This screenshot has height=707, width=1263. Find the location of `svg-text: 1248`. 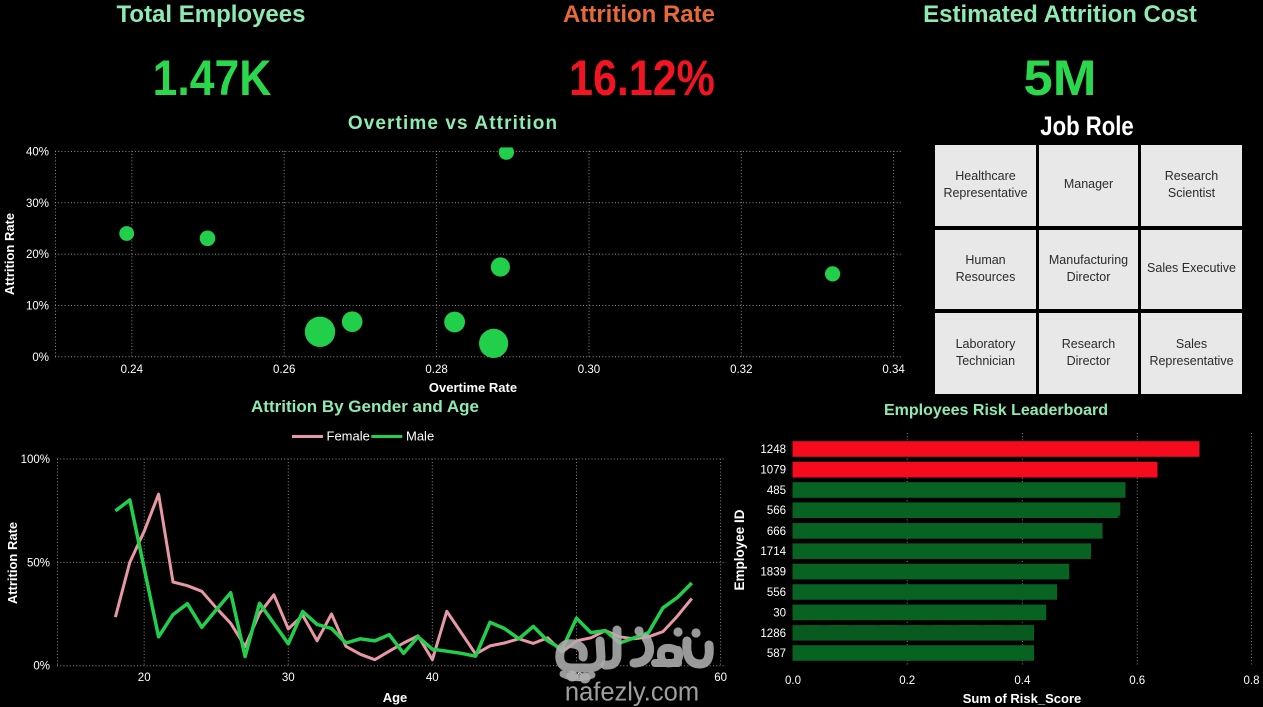

svg-text: 1248 is located at coordinates (773, 450).